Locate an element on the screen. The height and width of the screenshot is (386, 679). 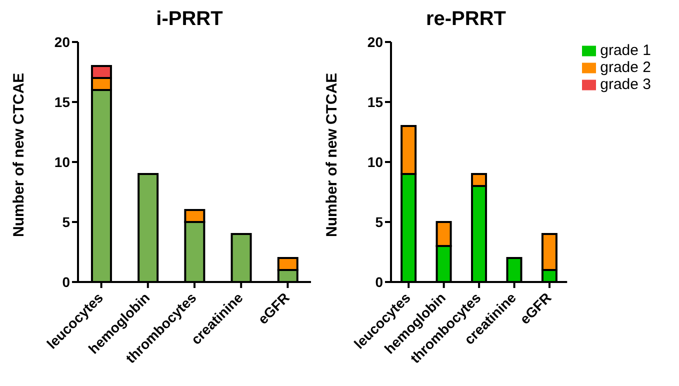
chart-title: re-PRRT is located at coordinates (465, 20).